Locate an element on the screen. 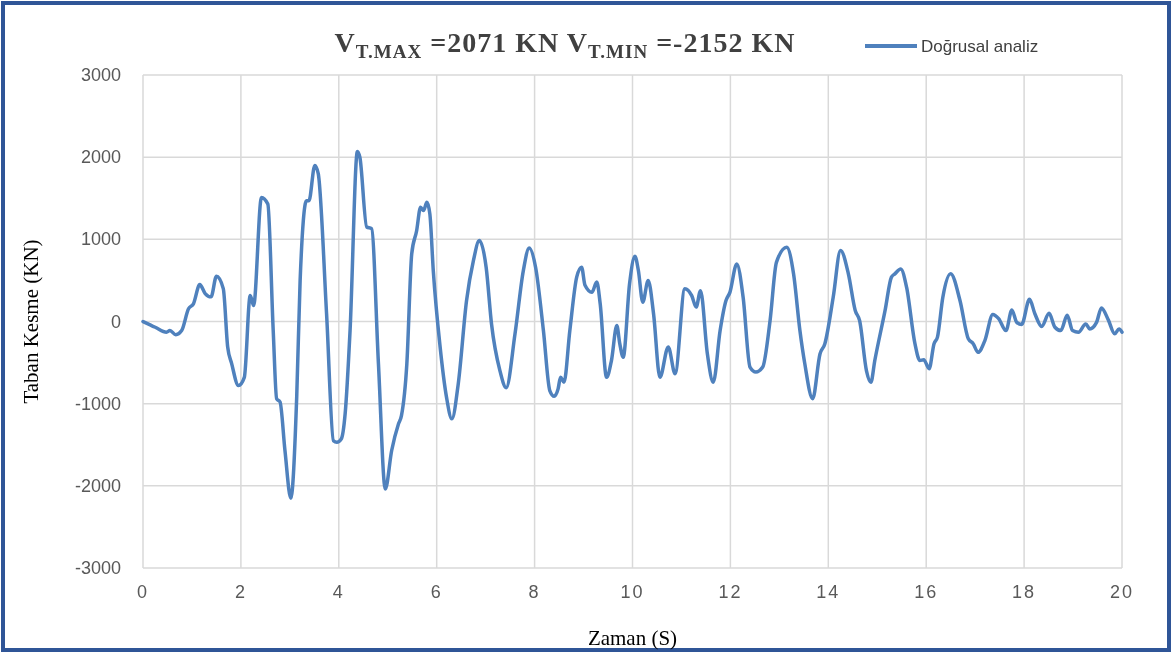 The height and width of the screenshot is (653, 1172). legend-label: Doğrusal analiz is located at coordinates (980, 46).